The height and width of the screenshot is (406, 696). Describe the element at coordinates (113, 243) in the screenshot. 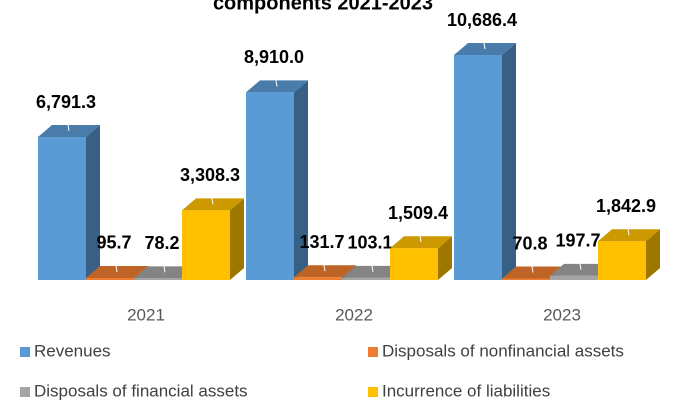

I see `value-label: 95.7` at that location.